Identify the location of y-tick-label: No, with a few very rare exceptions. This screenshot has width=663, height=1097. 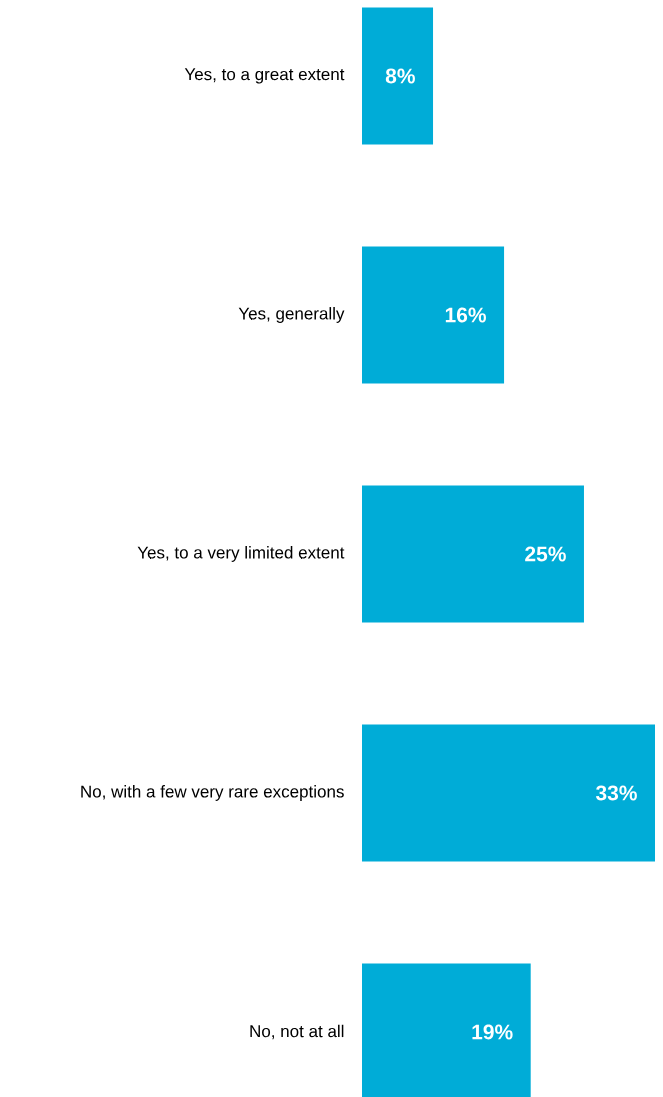
(212, 793).